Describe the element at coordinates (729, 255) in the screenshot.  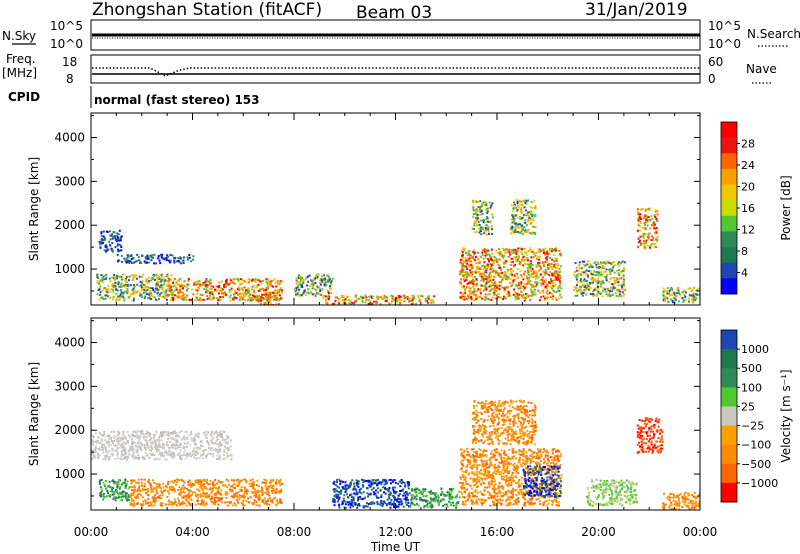
I see `colorbar-swatch` at that location.